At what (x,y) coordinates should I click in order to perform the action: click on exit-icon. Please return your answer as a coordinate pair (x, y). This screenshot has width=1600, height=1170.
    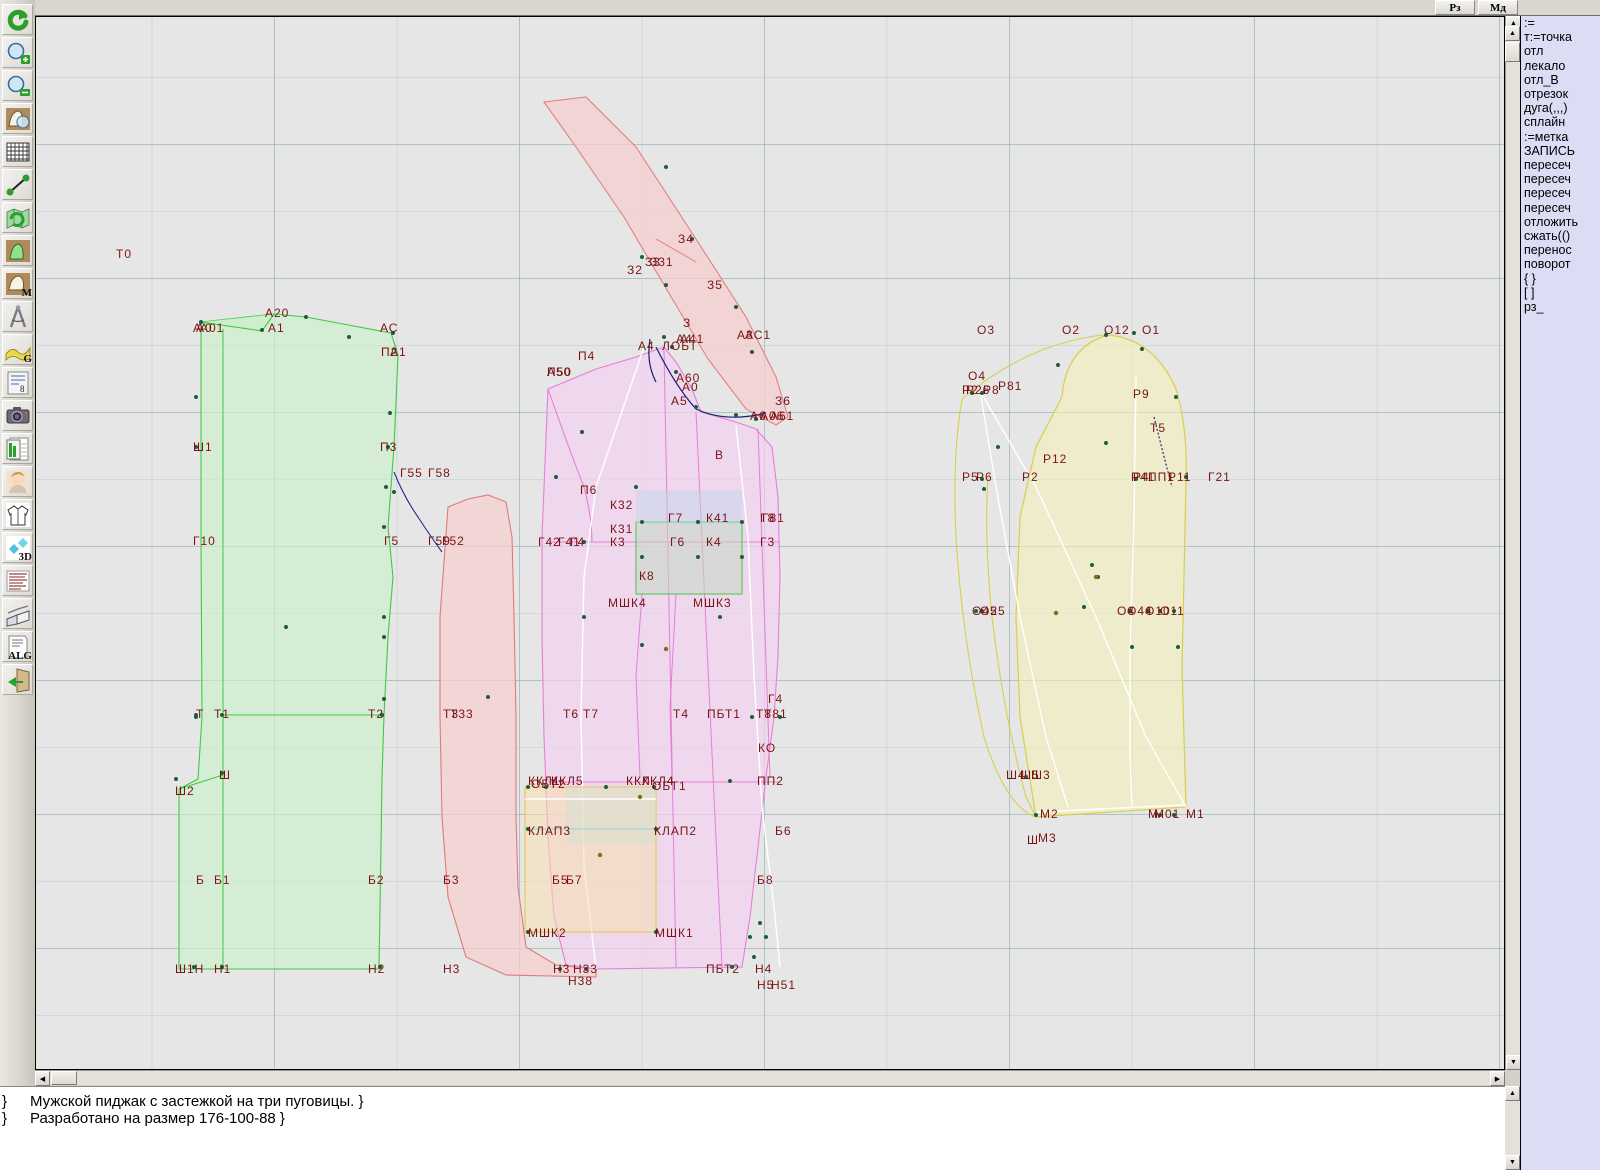
    Looking at the image, I should click on (17, 679).